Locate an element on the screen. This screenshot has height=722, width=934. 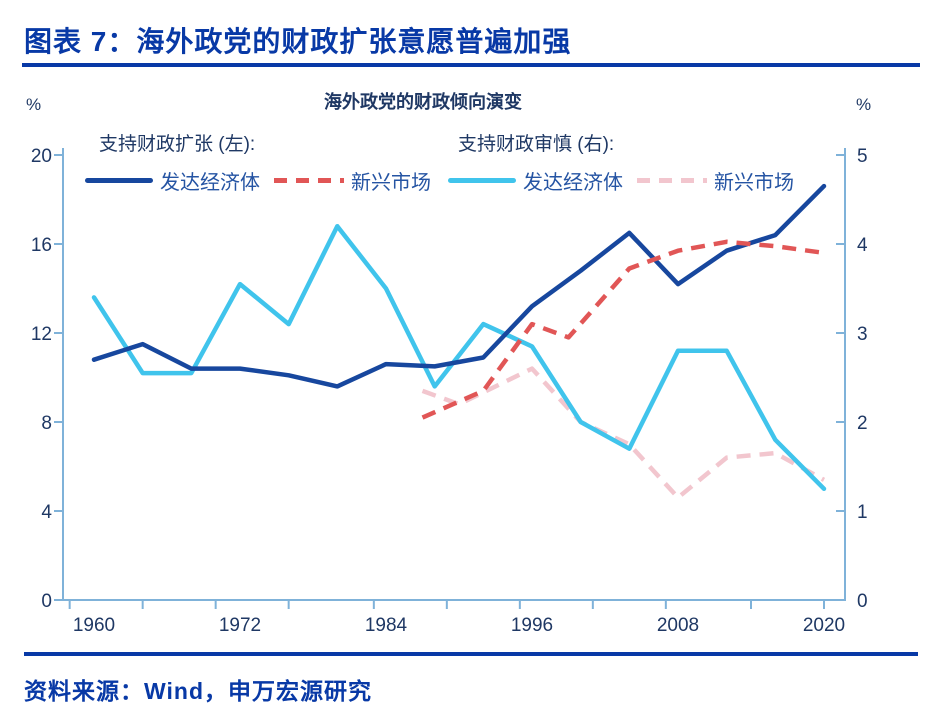
left-axis-unit-label: % is located at coordinates (34, 104).